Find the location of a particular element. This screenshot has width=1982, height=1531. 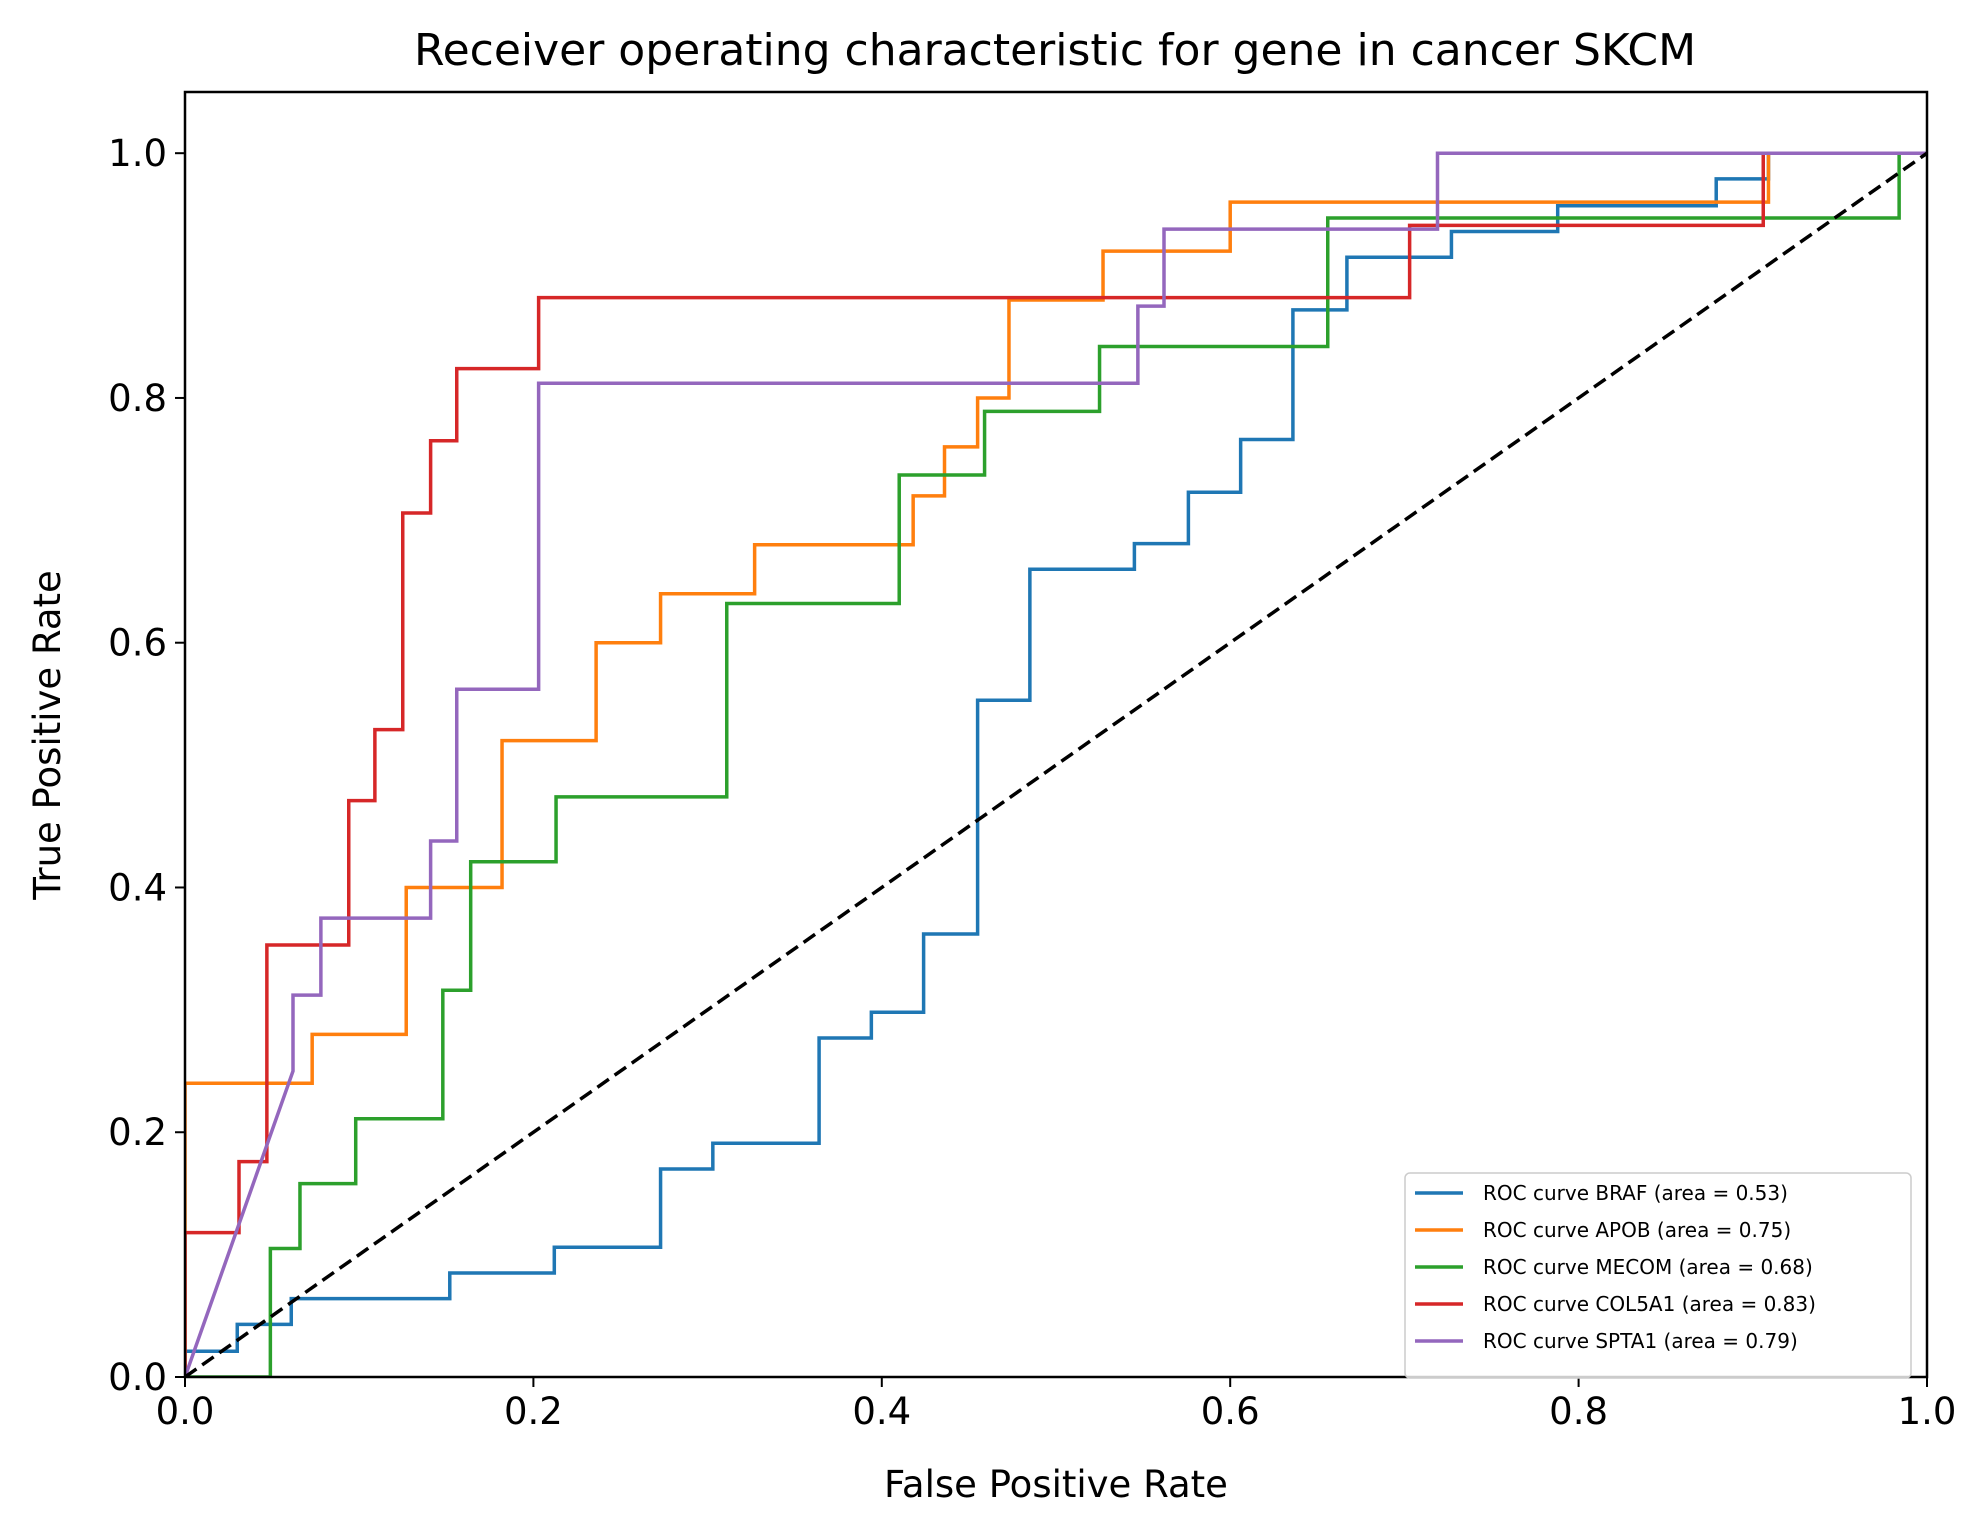

y-tick-label: 0.8 is located at coordinates (137, 398).